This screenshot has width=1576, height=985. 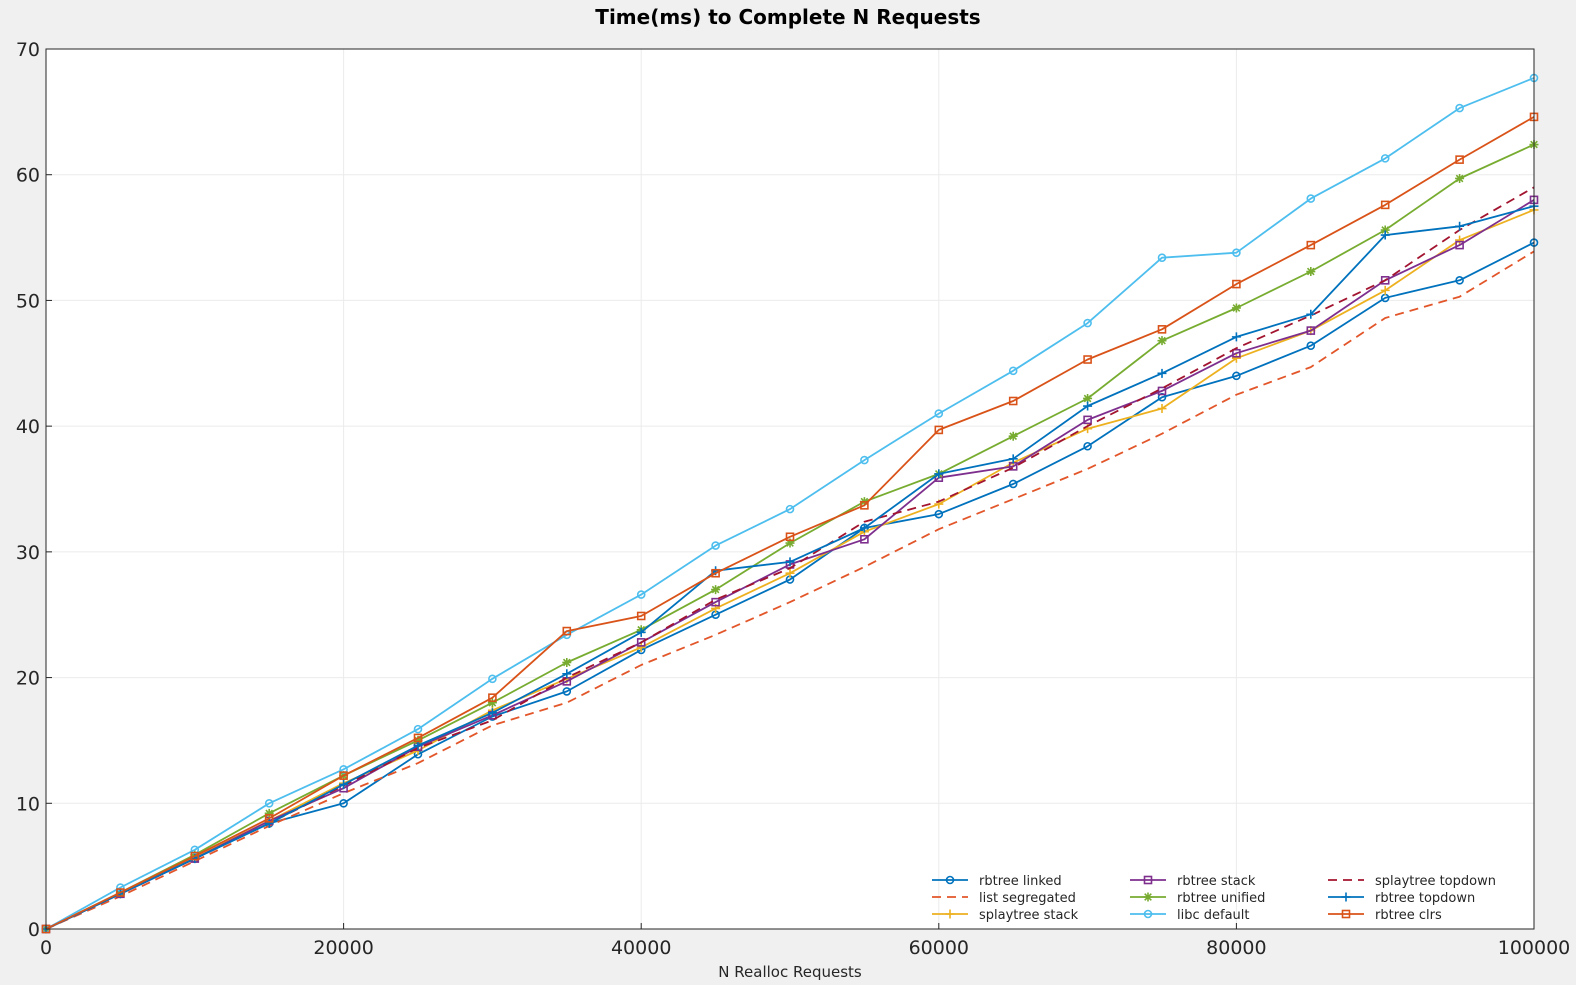 I want to click on legend-label: splaytree topdown, so click(x=1435, y=881).